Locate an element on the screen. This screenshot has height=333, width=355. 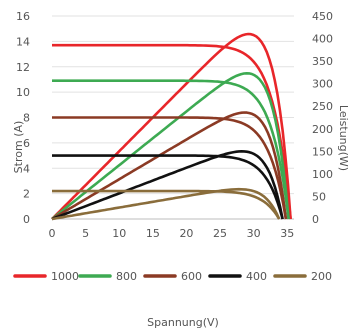
y-right-tick-label: 400 is located at coordinates (322, 39).